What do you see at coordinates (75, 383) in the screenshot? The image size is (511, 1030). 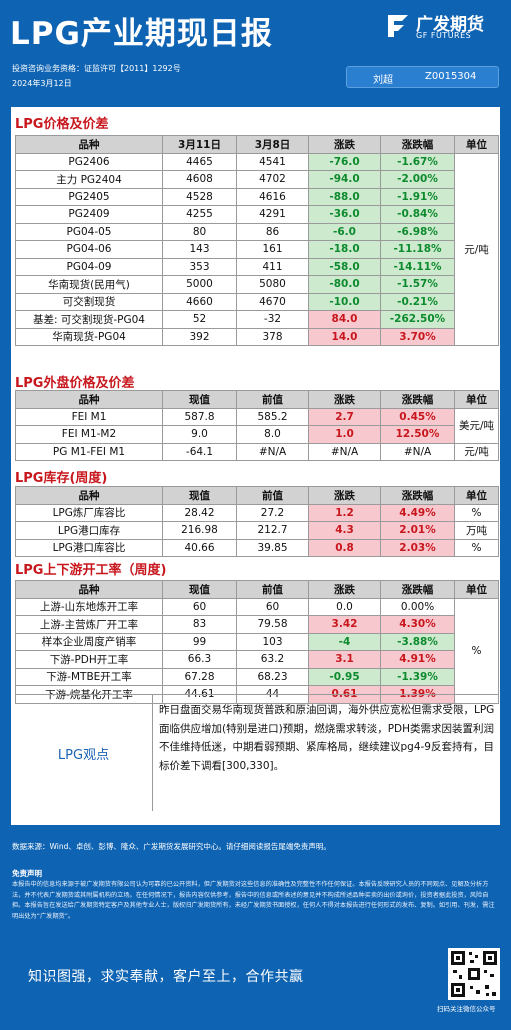 I see `section-title-overseas: LPG外盘价格及价差` at bounding box center [75, 383].